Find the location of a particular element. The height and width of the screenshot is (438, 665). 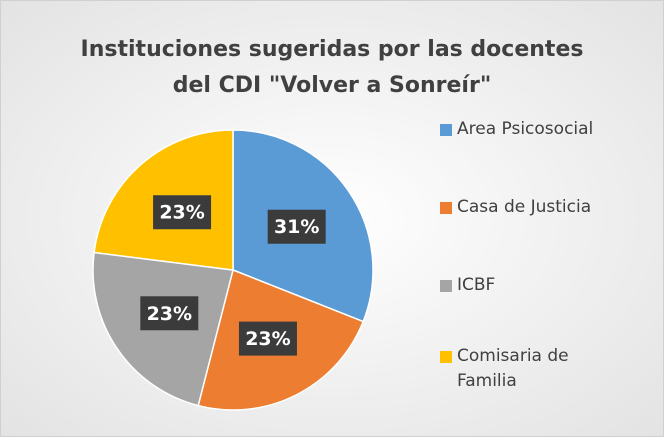

legend-item: ICBF is located at coordinates (536, 285).